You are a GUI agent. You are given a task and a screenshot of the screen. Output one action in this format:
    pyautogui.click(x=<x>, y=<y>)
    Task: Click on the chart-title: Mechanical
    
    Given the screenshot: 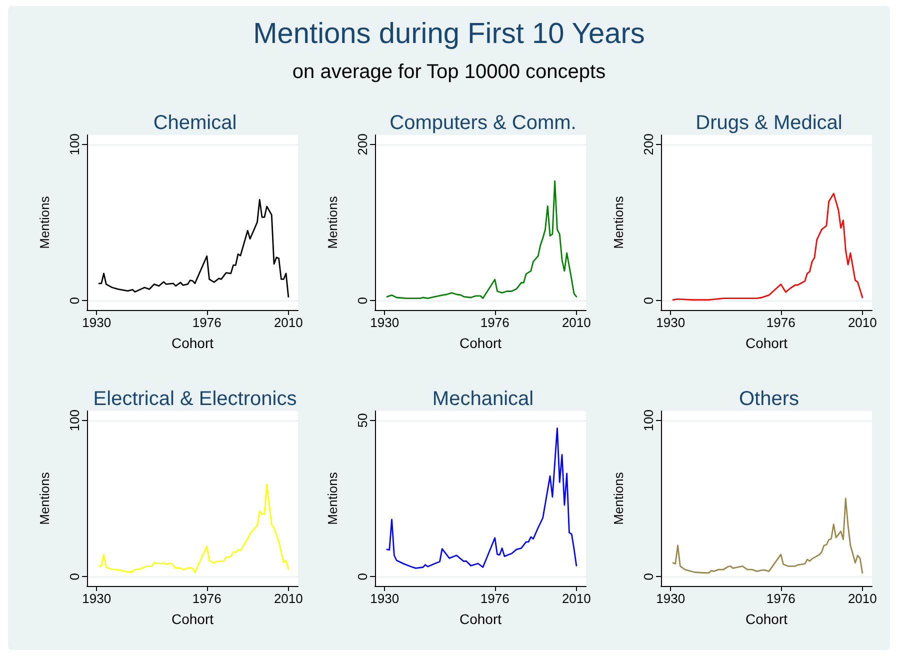 What is the action you would take?
    pyautogui.click(x=483, y=399)
    